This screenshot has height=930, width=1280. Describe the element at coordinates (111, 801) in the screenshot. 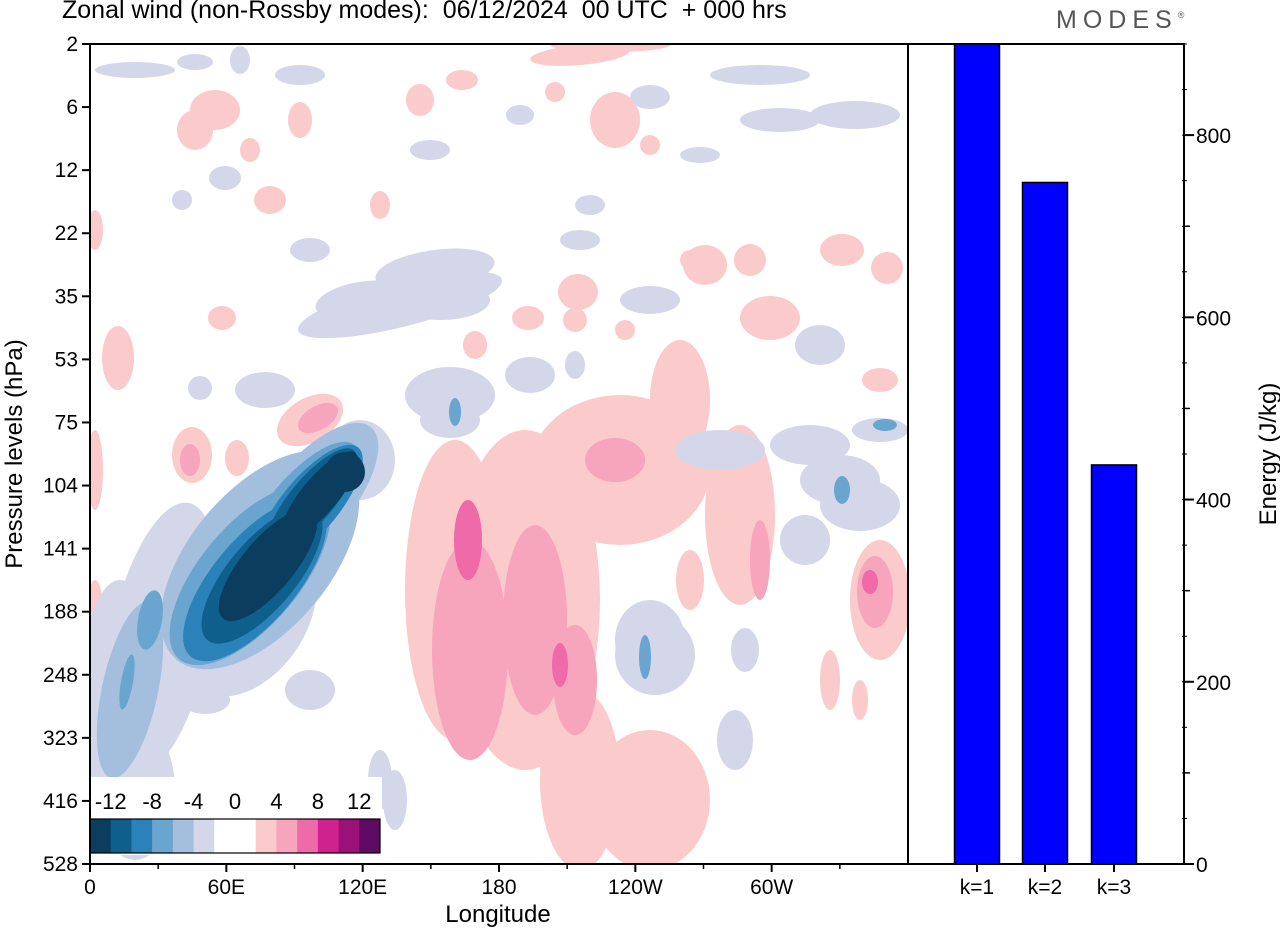

I see `colorbar-label: -12` at that location.